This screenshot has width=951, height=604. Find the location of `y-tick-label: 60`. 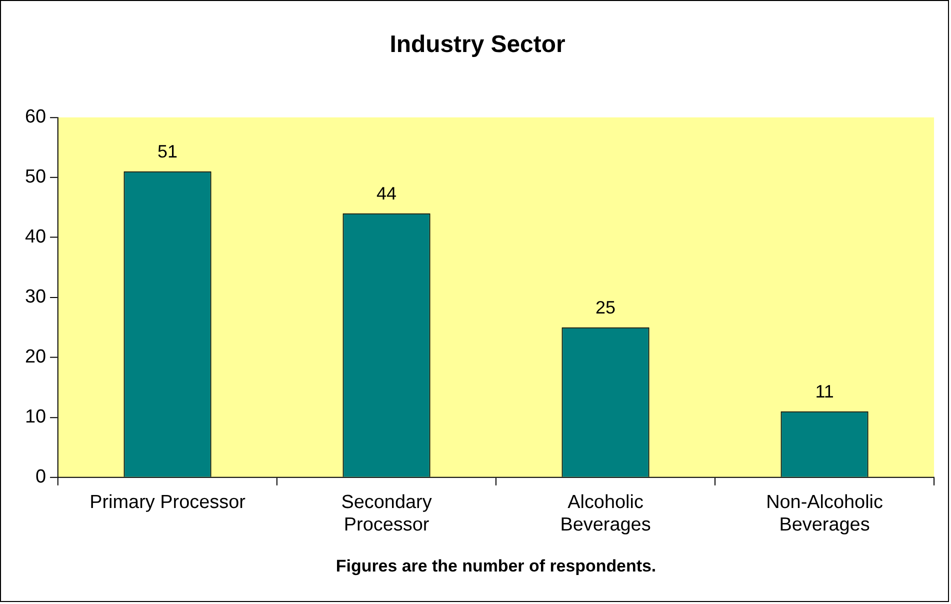

y-tick-label: 60 is located at coordinates (35, 117).